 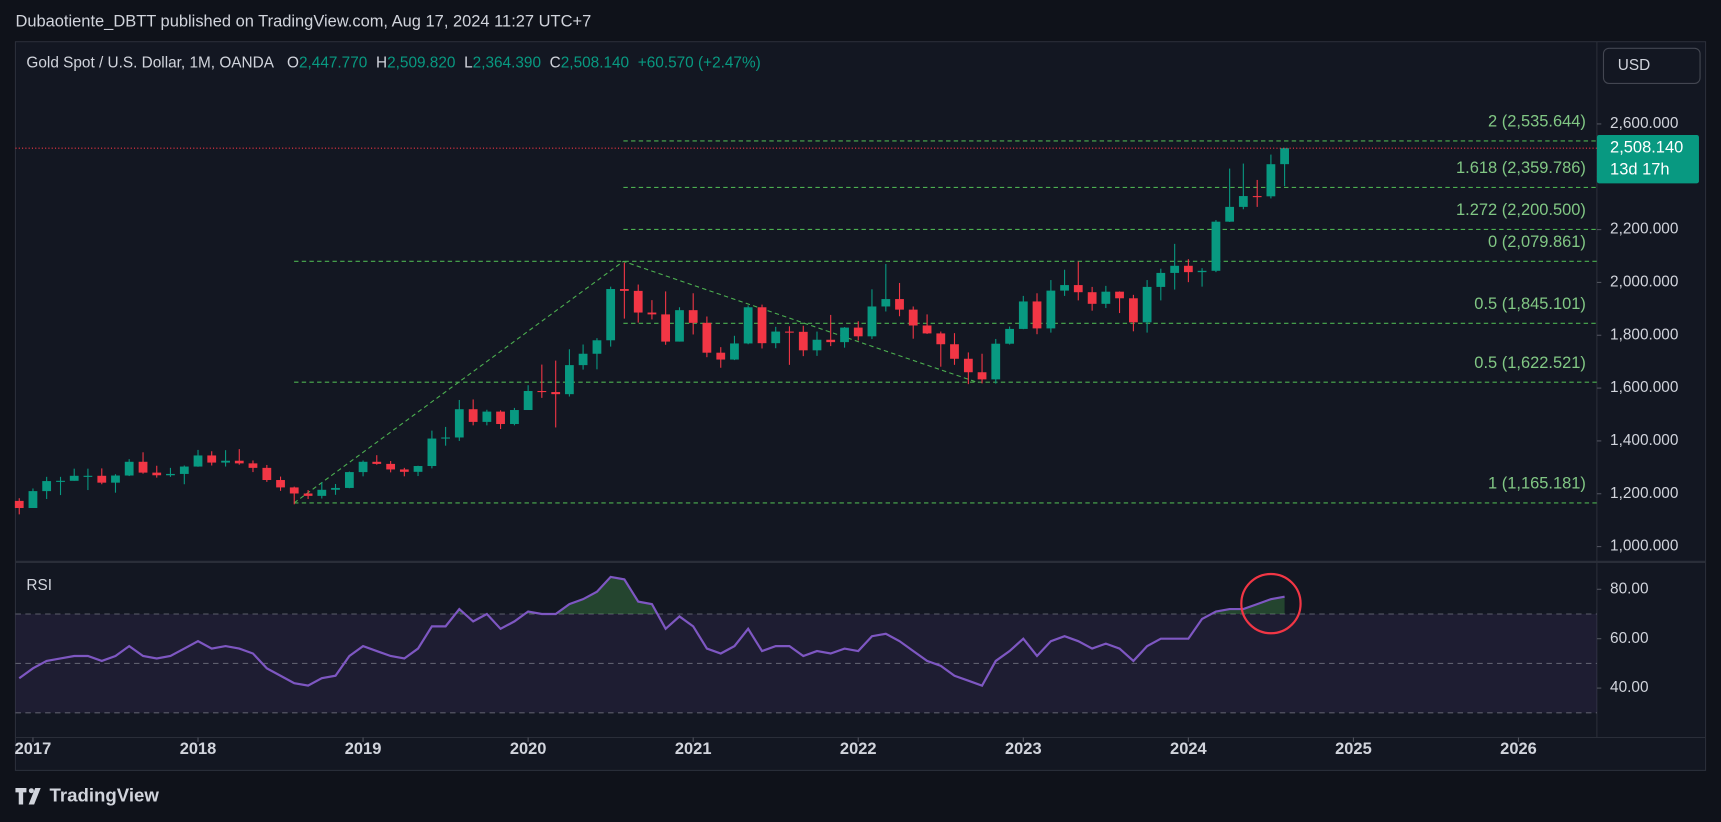 I want to click on x-tick-label: 2021, so click(x=693, y=749).